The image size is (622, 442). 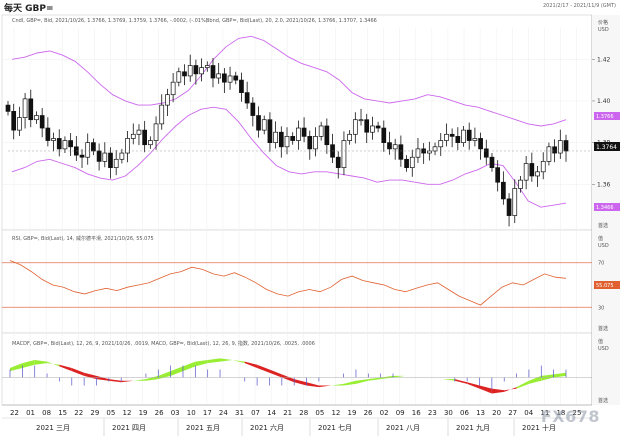 What do you see at coordinates (528, 413) in the screenshot?
I see `x-day-label: 04` at bounding box center [528, 413].